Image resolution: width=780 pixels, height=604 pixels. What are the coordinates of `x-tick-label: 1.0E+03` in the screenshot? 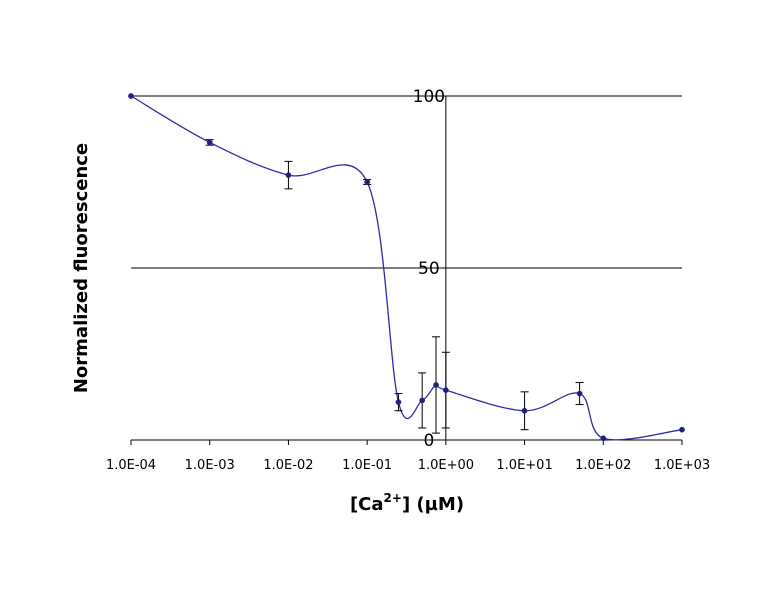 It's located at (682, 465).